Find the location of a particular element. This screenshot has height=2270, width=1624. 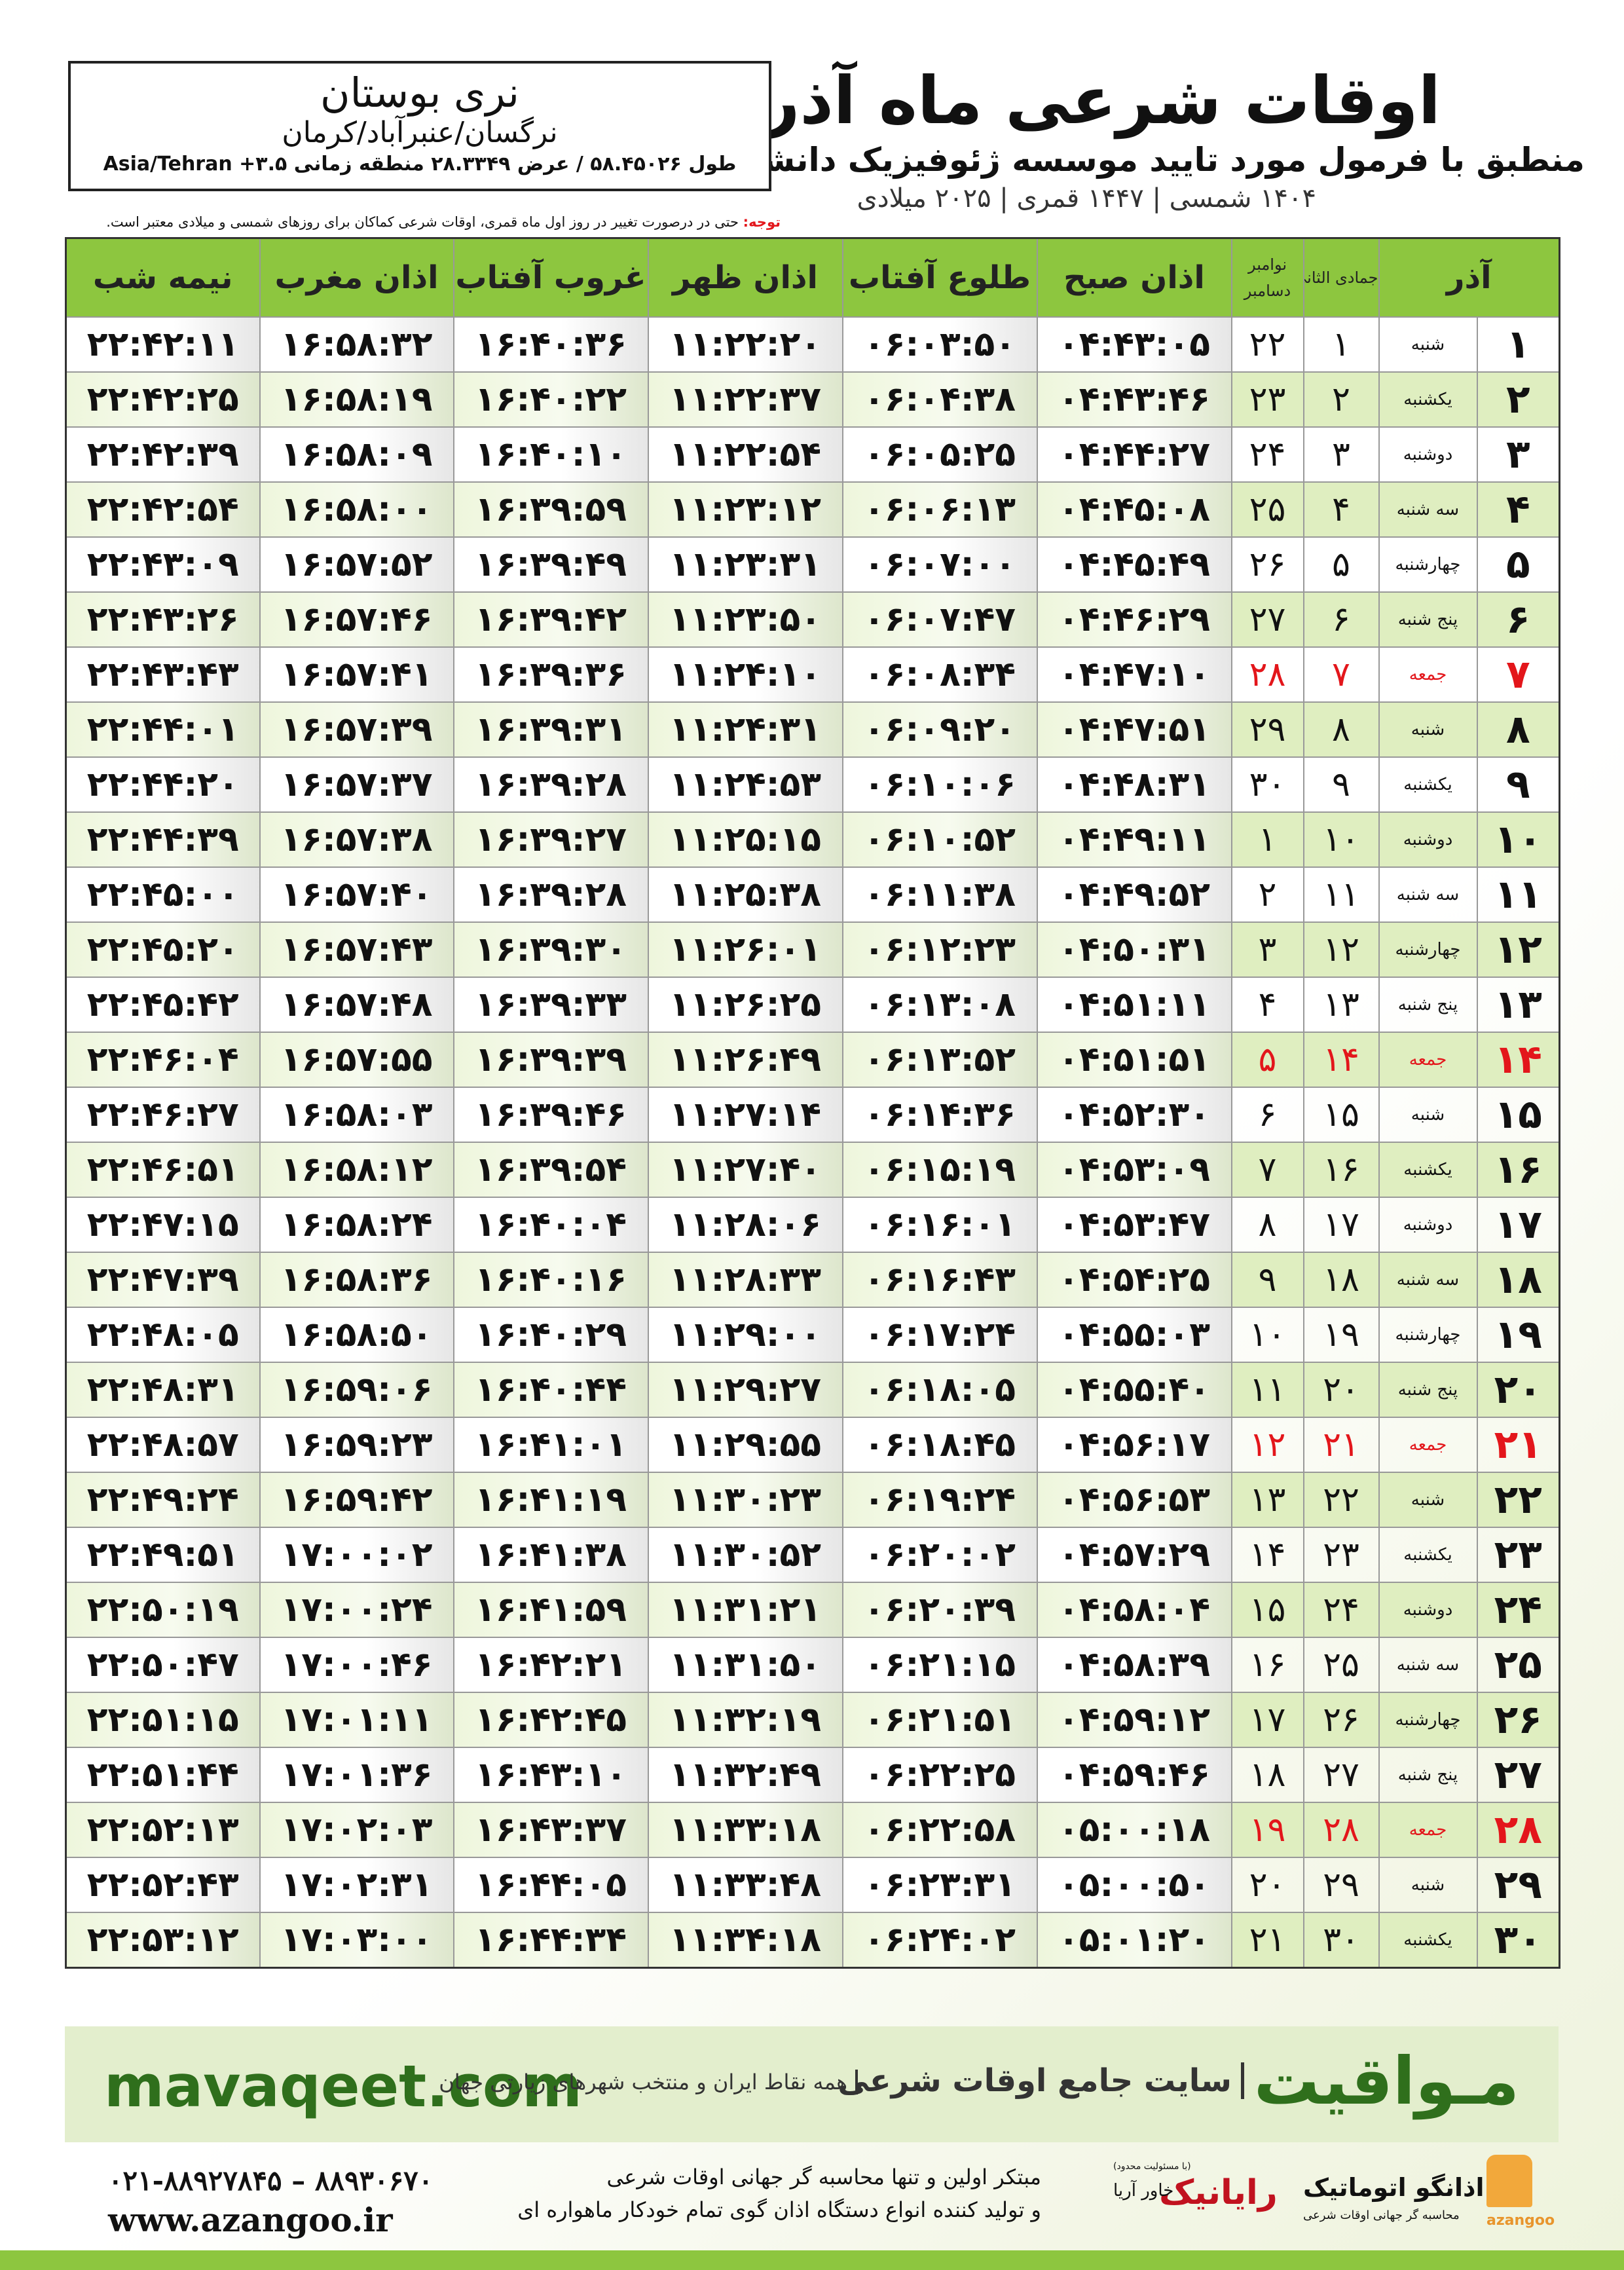

time: ۱۶:۵۷:۴۳ is located at coordinates (356, 949).